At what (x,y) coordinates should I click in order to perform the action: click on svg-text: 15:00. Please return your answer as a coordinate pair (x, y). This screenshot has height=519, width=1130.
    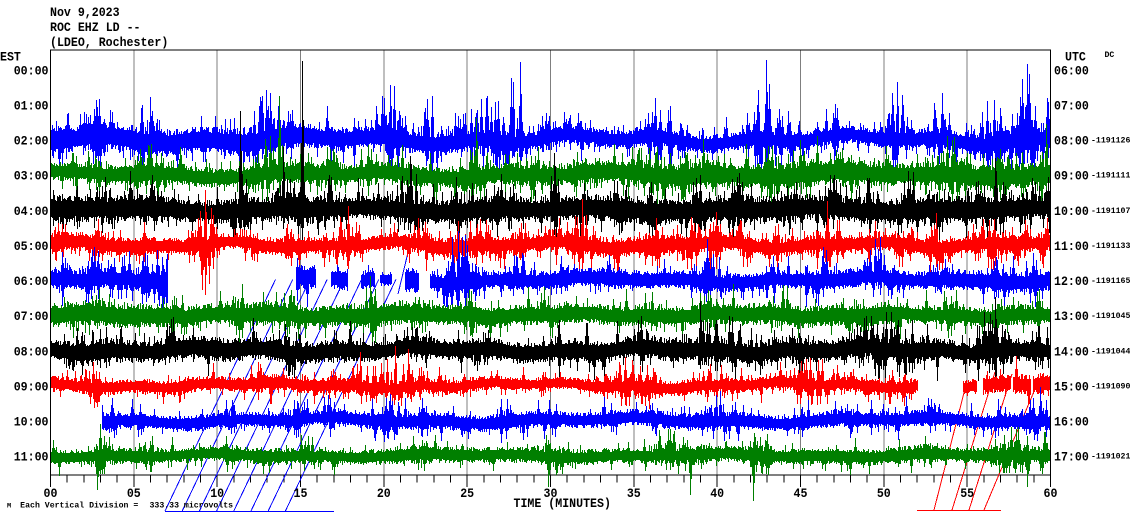
    Looking at the image, I should click on (1071, 386).